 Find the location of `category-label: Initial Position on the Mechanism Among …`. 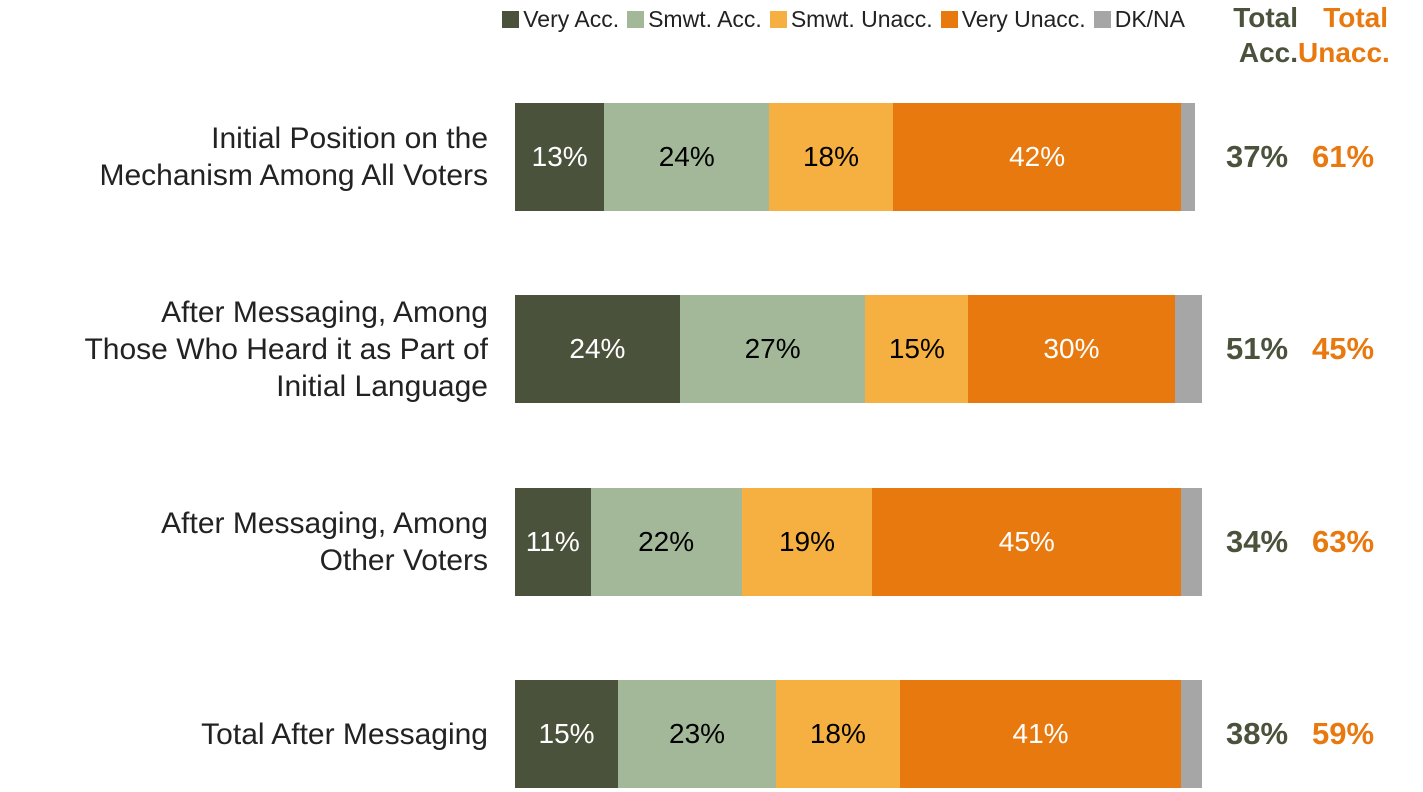

category-label: Initial Position on the Mechanism Among … is located at coordinates (293, 157).